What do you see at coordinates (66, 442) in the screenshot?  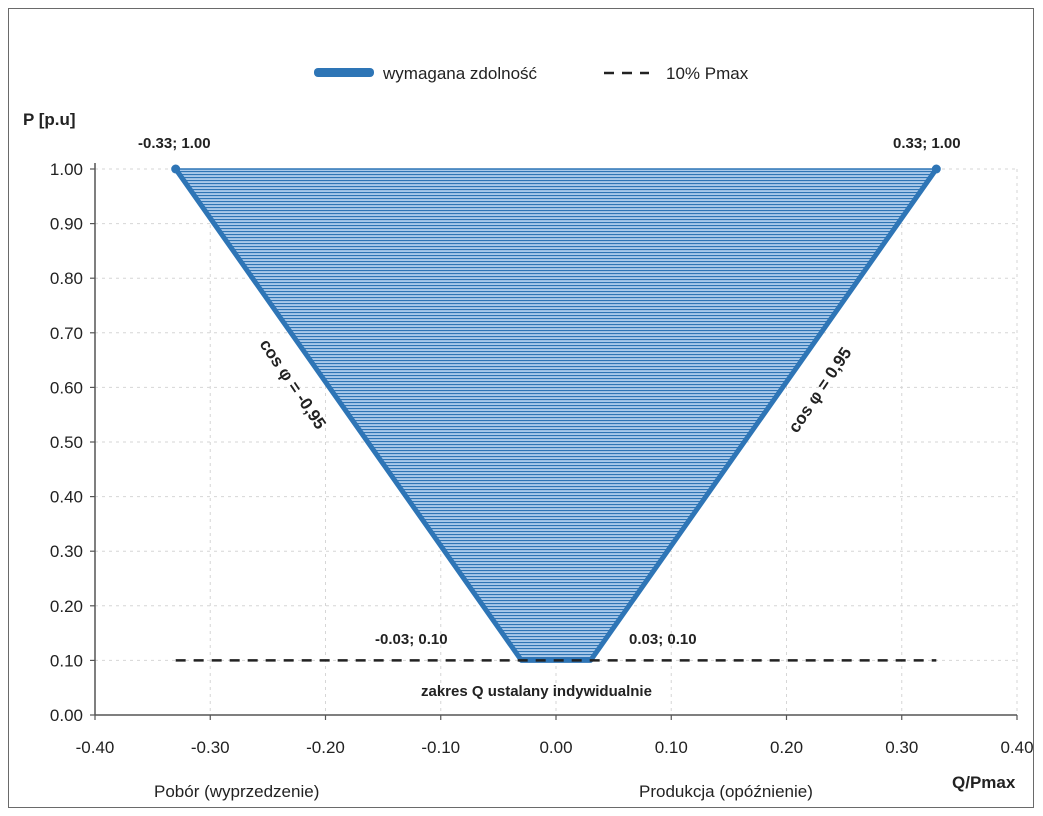 I see `y-tick-label: 0.50` at bounding box center [66, 442].